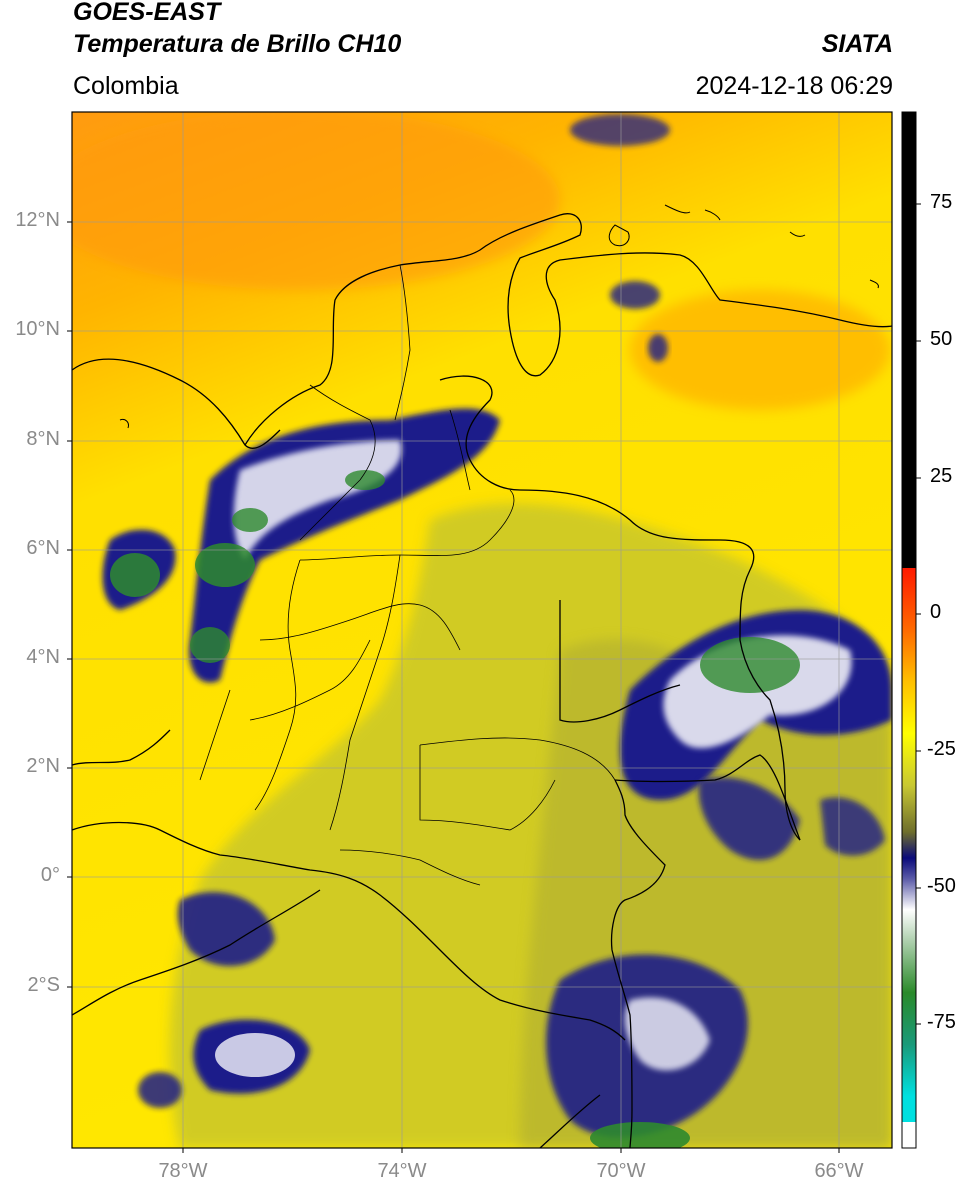 This screenshot has width=966, height=1190. Describe the element at coordinates (941, 886) in the screenshot. I see `colorbar-tick-label: -50` at that location.